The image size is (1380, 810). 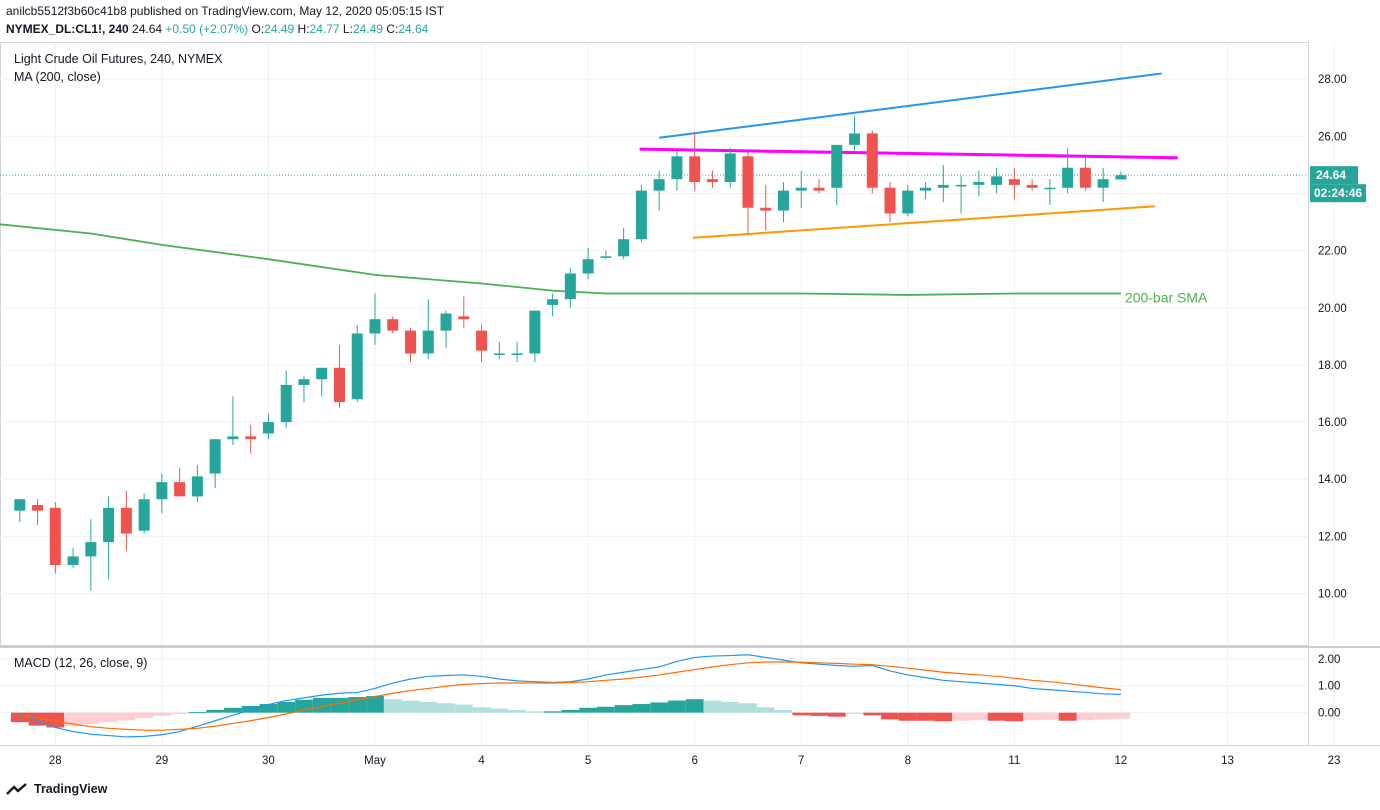 I want to click on high-label: H:, so click(x=303, y=29).